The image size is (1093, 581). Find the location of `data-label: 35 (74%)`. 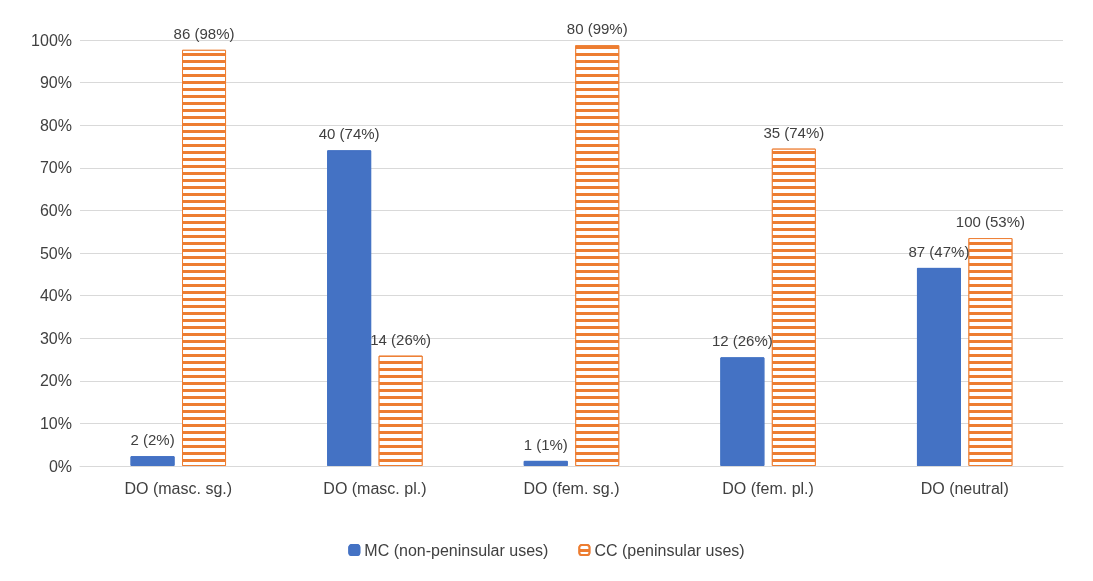

data-label: 35 (74%) is located at coordinates (794, 132).